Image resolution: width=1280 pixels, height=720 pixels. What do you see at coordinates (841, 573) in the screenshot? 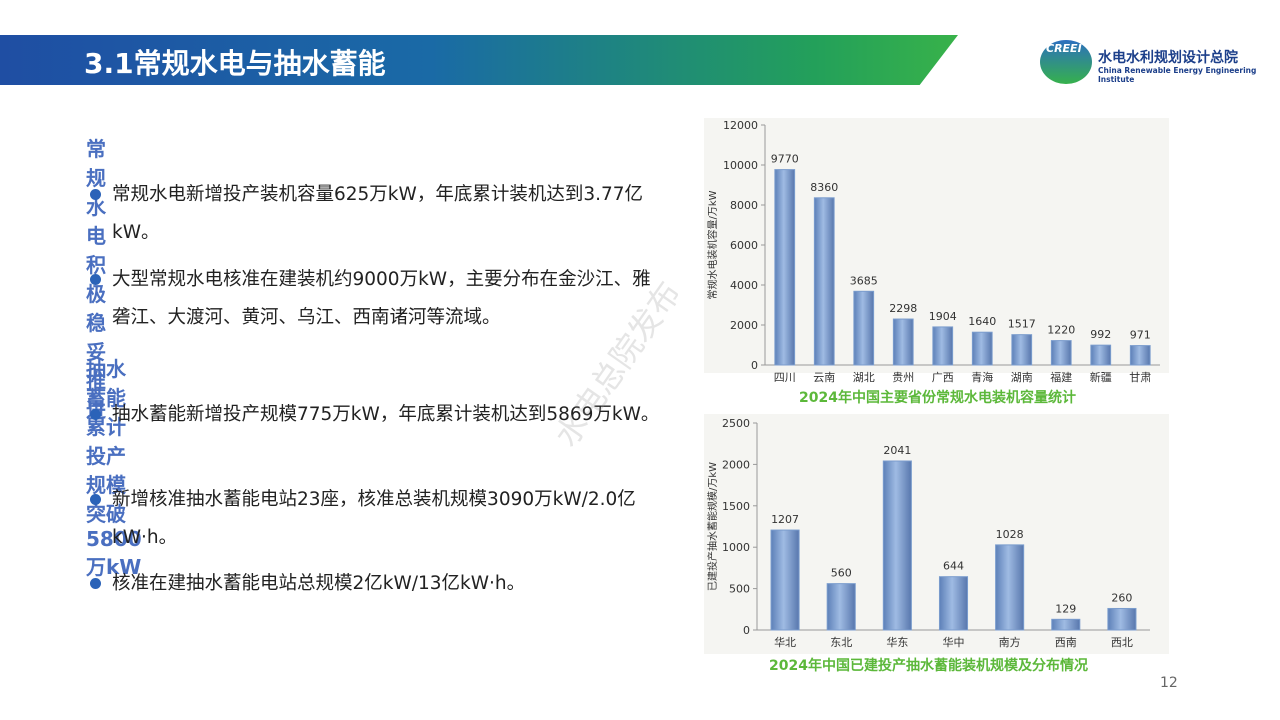
I see `value-label: 560` at bounding box center [841, 573].